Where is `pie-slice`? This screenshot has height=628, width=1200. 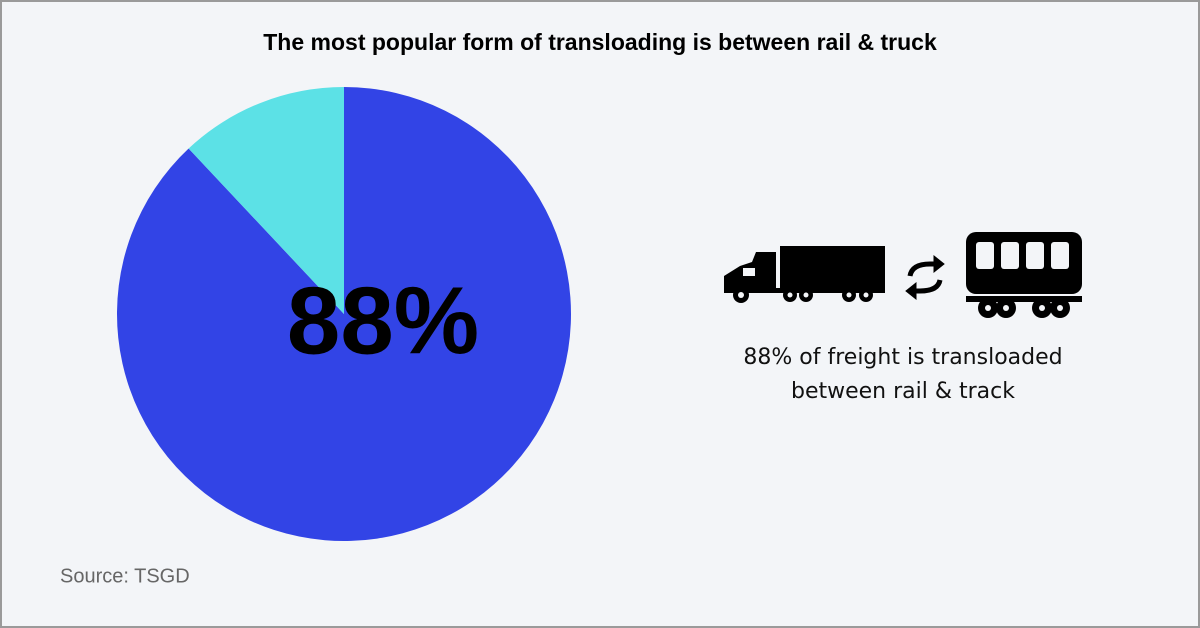 pie-slice is located at coordinates (266, 200).